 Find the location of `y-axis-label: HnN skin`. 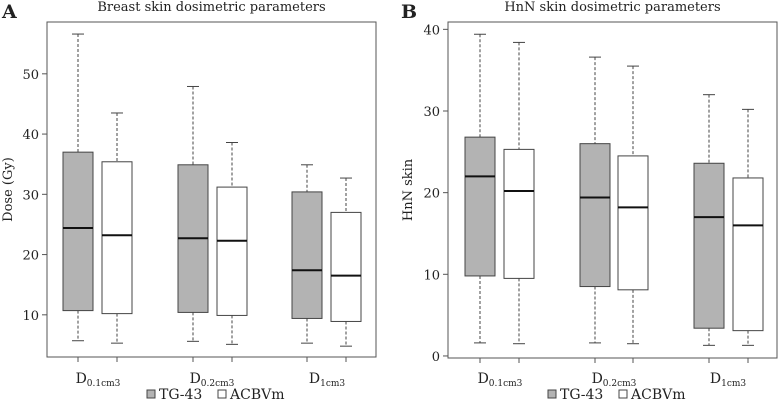

y-axis-label: HnN skin is located at coordinates (408, 189).